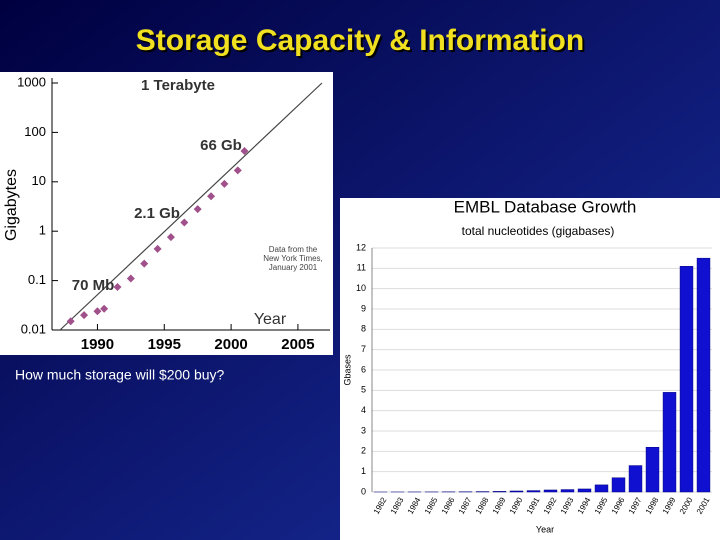 This screenshot has height=540, width=720. Describe the element at coordinates (347, 370) in the screenshot. I see `y-axis-label: Gbases` at that location.